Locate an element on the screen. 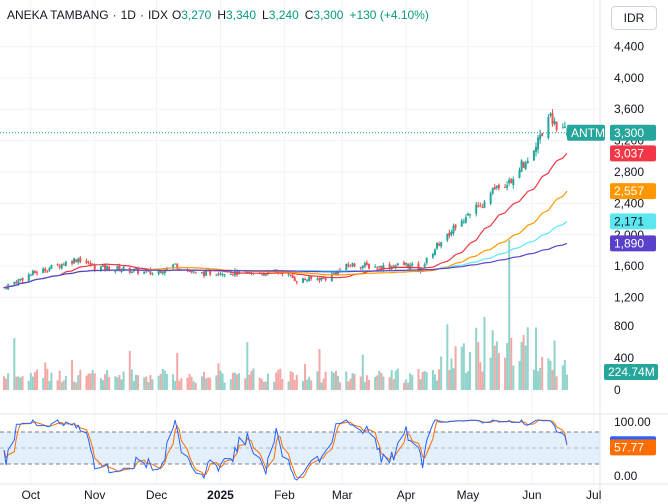  price-tick-label: 2,800 is located at coordinates (629, 172).